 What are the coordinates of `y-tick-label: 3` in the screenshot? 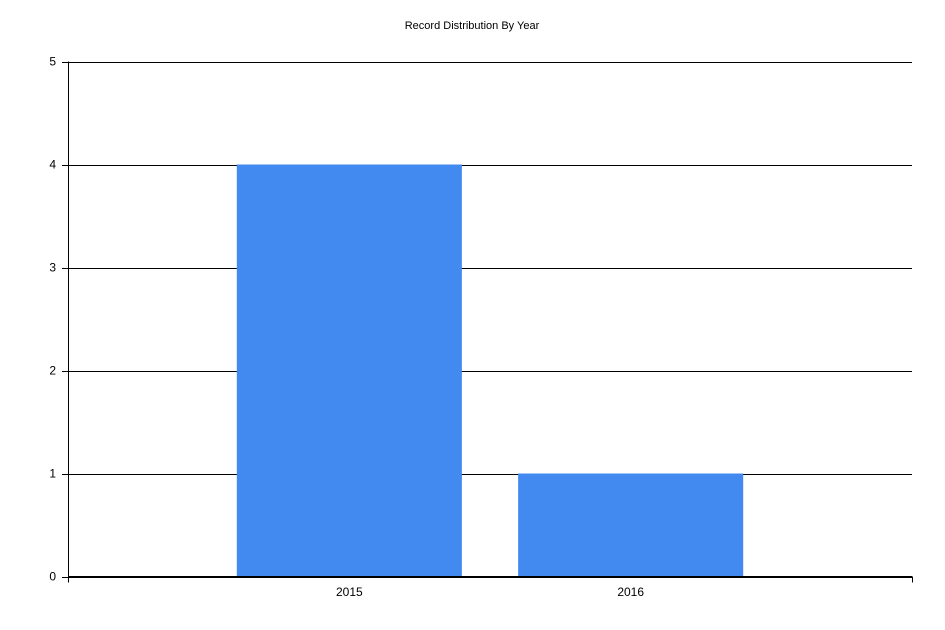 It's located at (52, 268).